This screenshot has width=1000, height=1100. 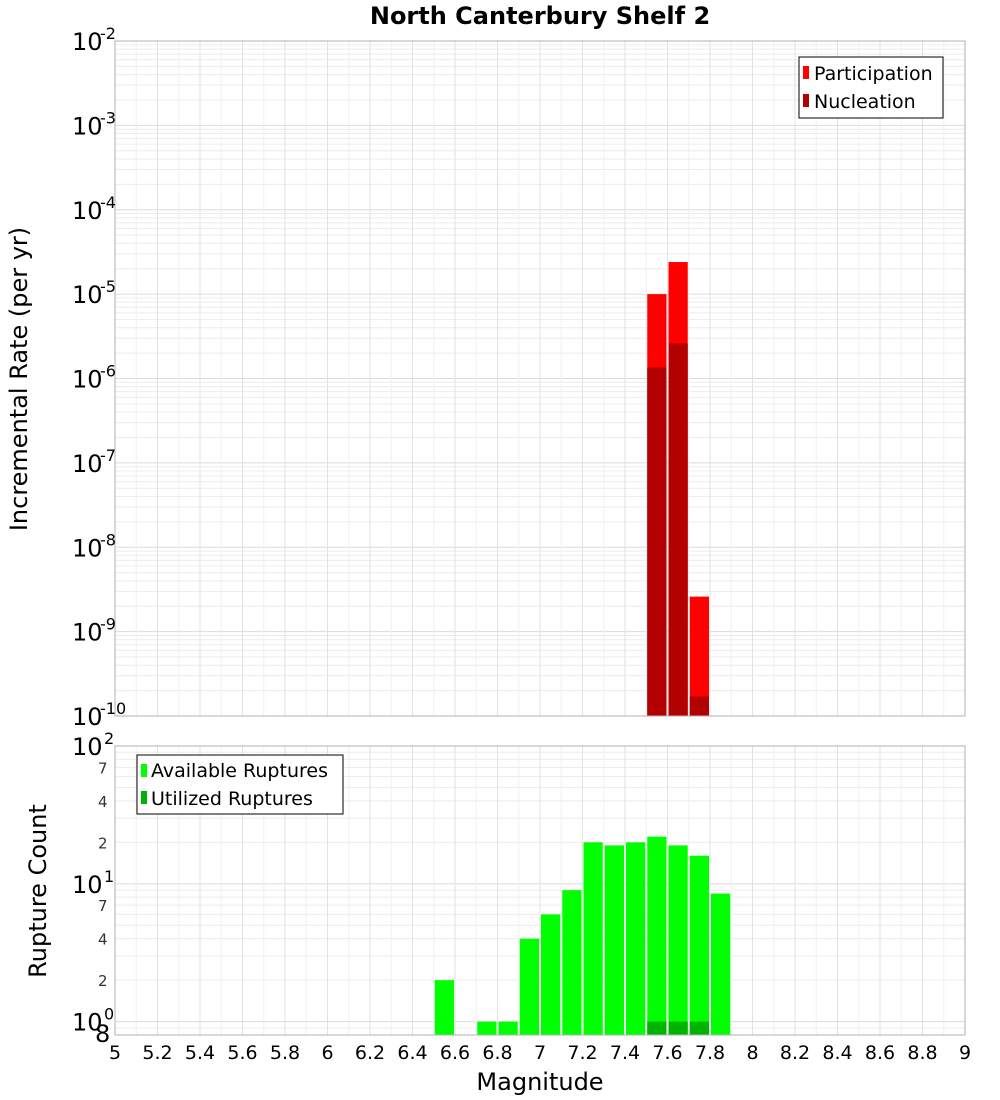 What do you see at coordinates (806, 100) in the screenshot?
I see `legend-swatch-nucleation` at bounding box center [806, 100].